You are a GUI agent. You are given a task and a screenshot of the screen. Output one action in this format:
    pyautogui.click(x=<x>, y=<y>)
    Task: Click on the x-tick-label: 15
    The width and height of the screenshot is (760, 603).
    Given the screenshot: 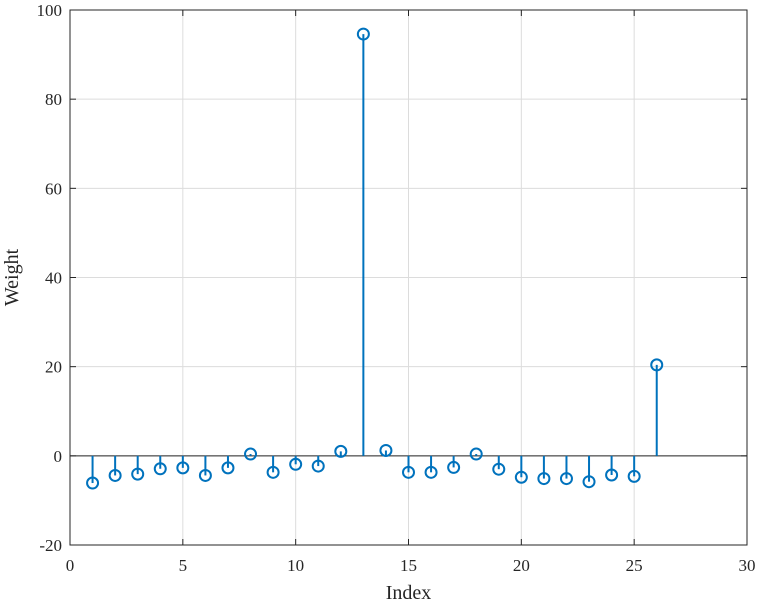 What is the action you would take?
    pyautogui.click(x=408, y=565)
    